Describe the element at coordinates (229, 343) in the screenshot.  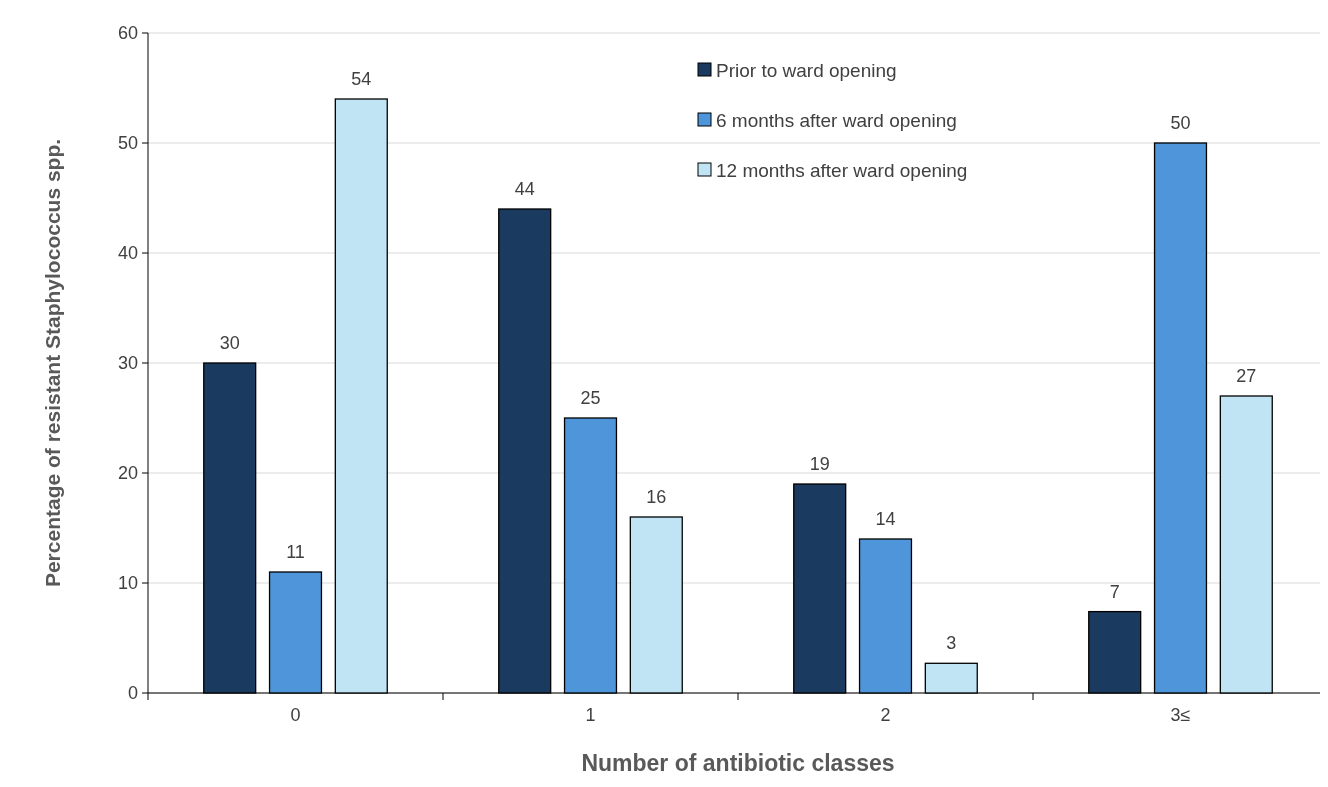
I see `data-label: 30` at that location.